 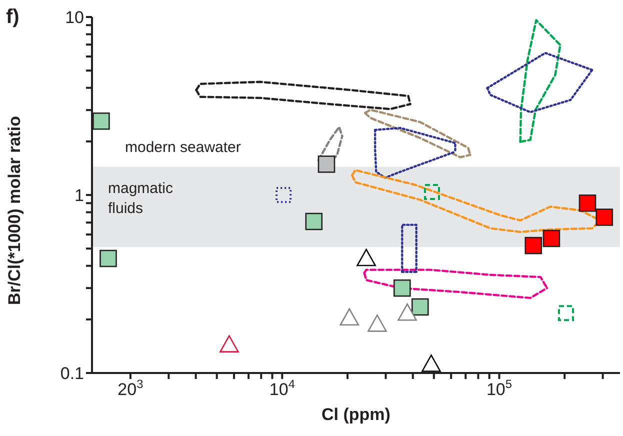 I want to click on y-tick-label: 0.1, so click(x=72, y=373).